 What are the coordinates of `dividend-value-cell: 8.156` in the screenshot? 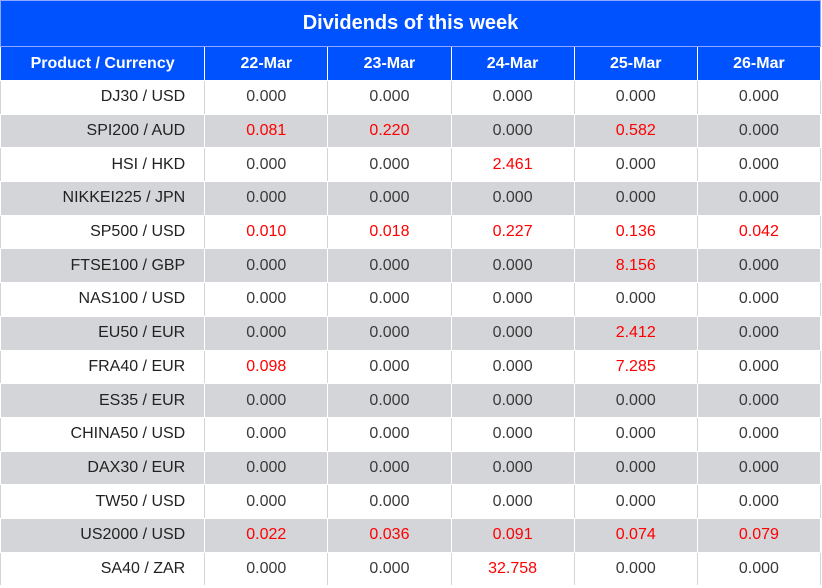 It's located at (635, 266).